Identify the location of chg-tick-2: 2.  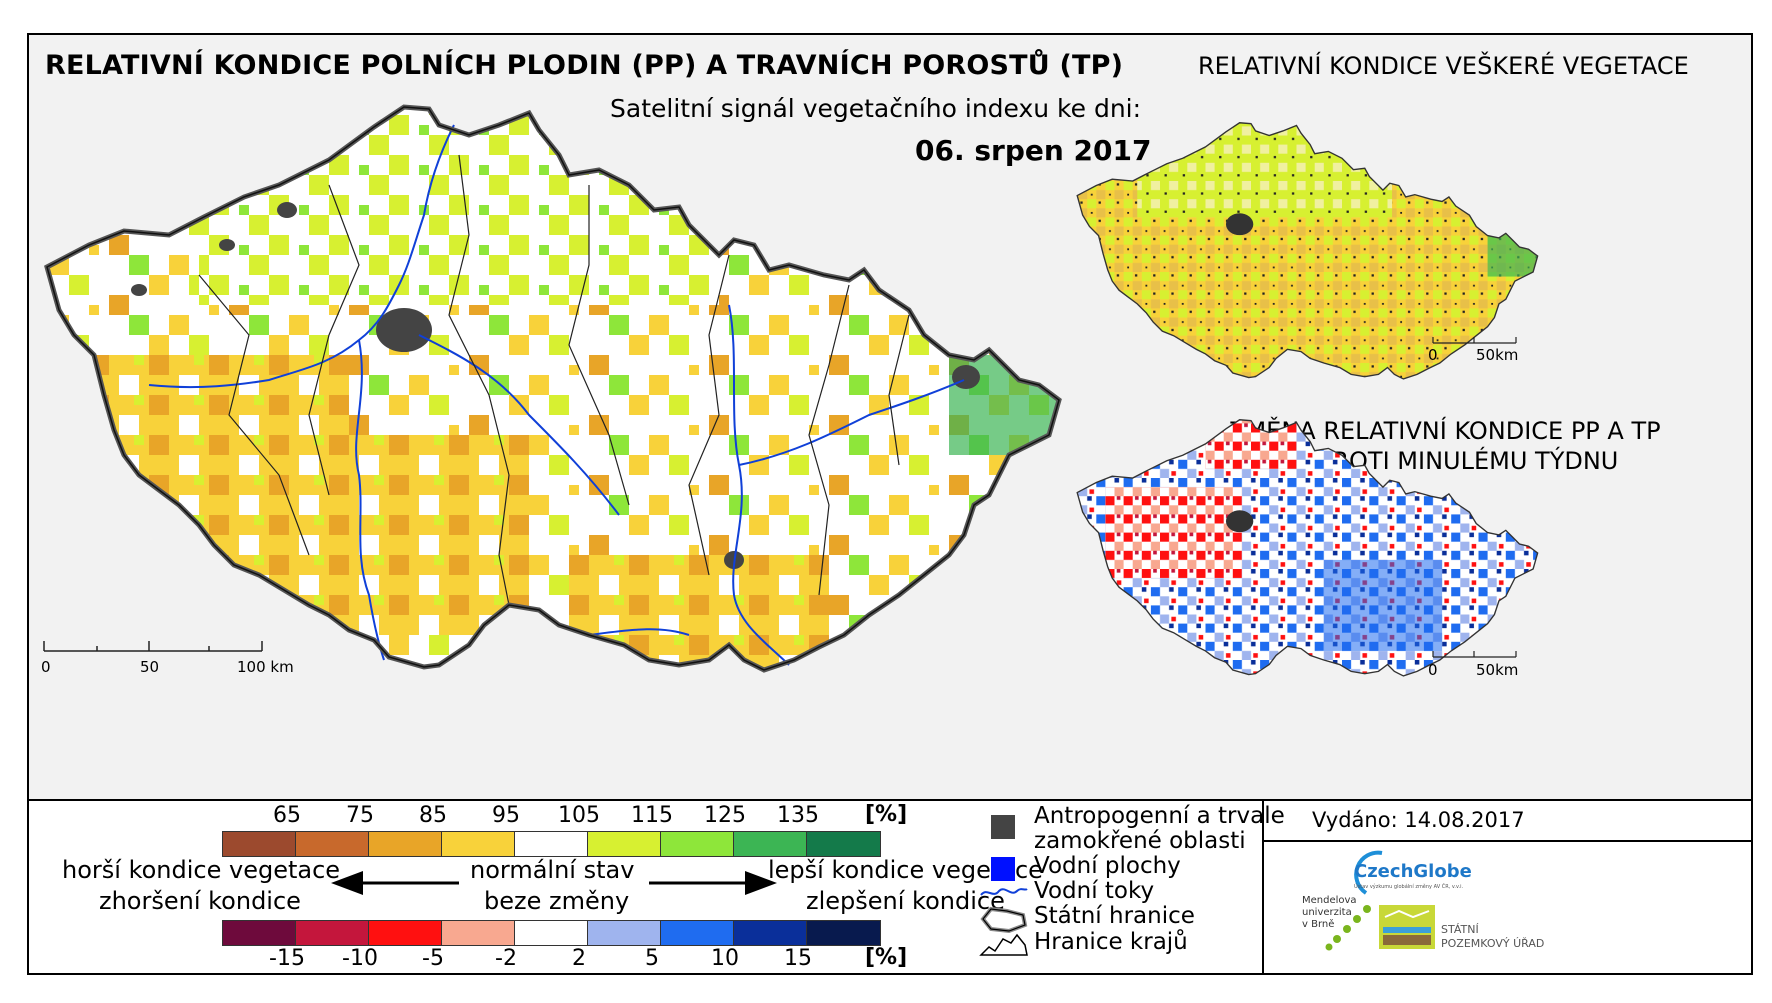
(579, 958).